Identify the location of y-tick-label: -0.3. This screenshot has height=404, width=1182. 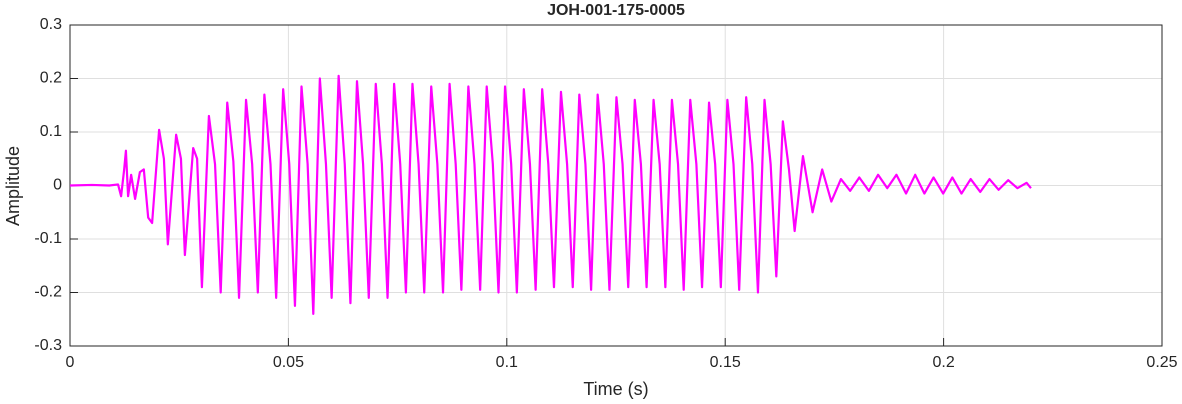
(48, 345).